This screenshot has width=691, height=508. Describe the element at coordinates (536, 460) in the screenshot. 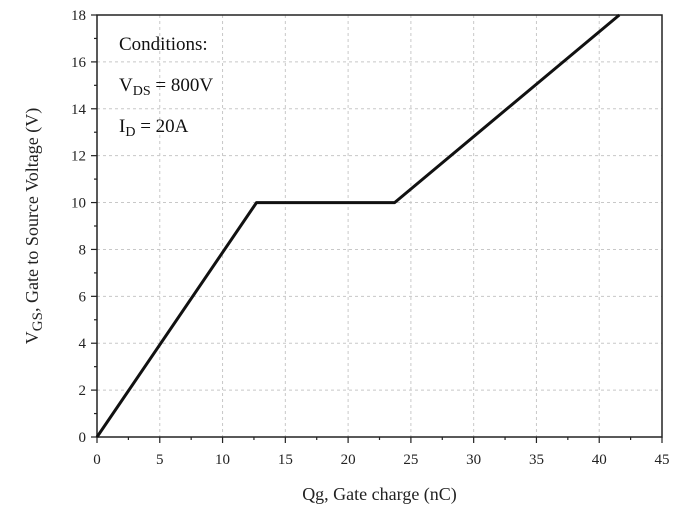

I see `x-tick-label: 35` at that location.